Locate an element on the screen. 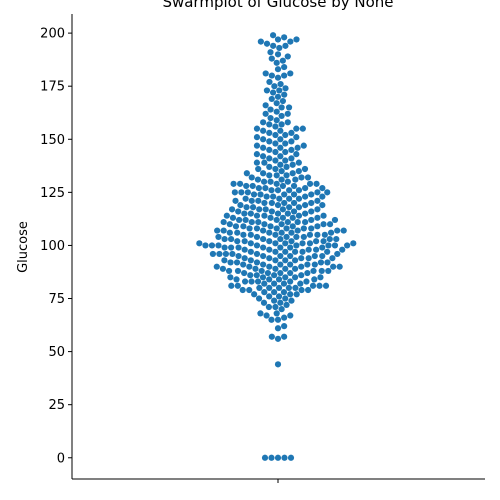  y-tick-label: 75 is located at coordinates (56, 299).